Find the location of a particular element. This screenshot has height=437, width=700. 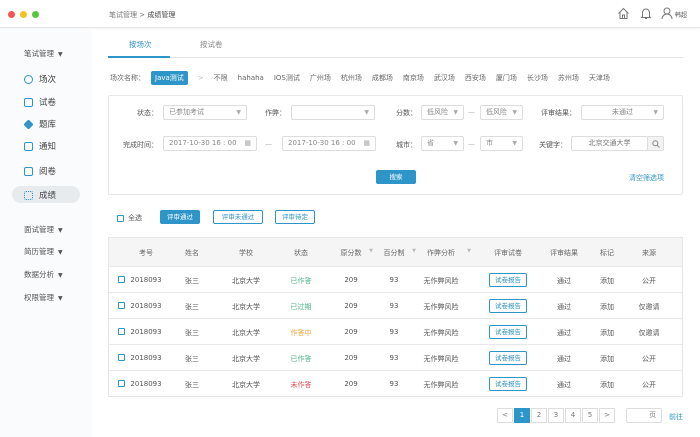

session-option: 成都场 is located at coordinates (382, 78).